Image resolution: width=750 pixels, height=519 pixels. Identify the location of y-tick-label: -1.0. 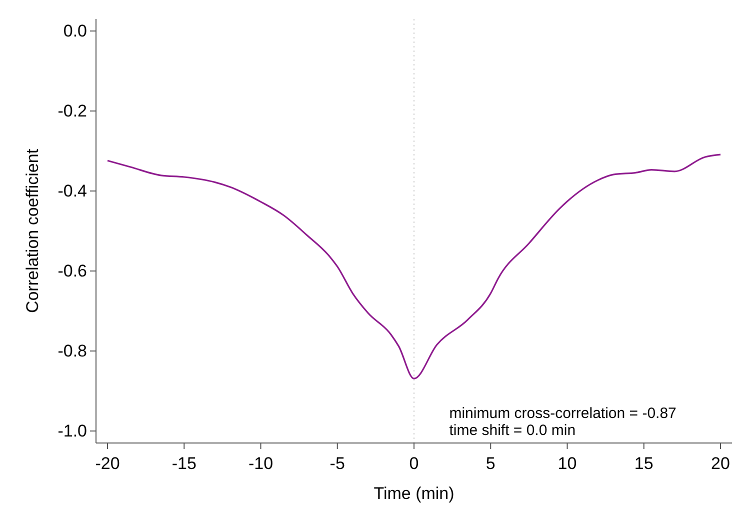
(72, 430).